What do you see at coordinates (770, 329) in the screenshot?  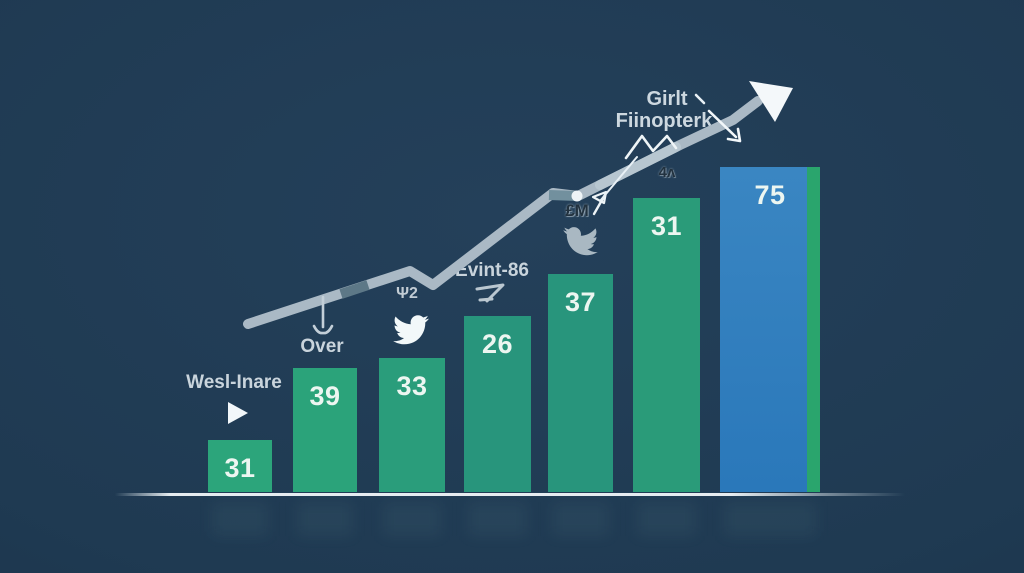 I see `bar: 75` at bounding box center [770, 329].